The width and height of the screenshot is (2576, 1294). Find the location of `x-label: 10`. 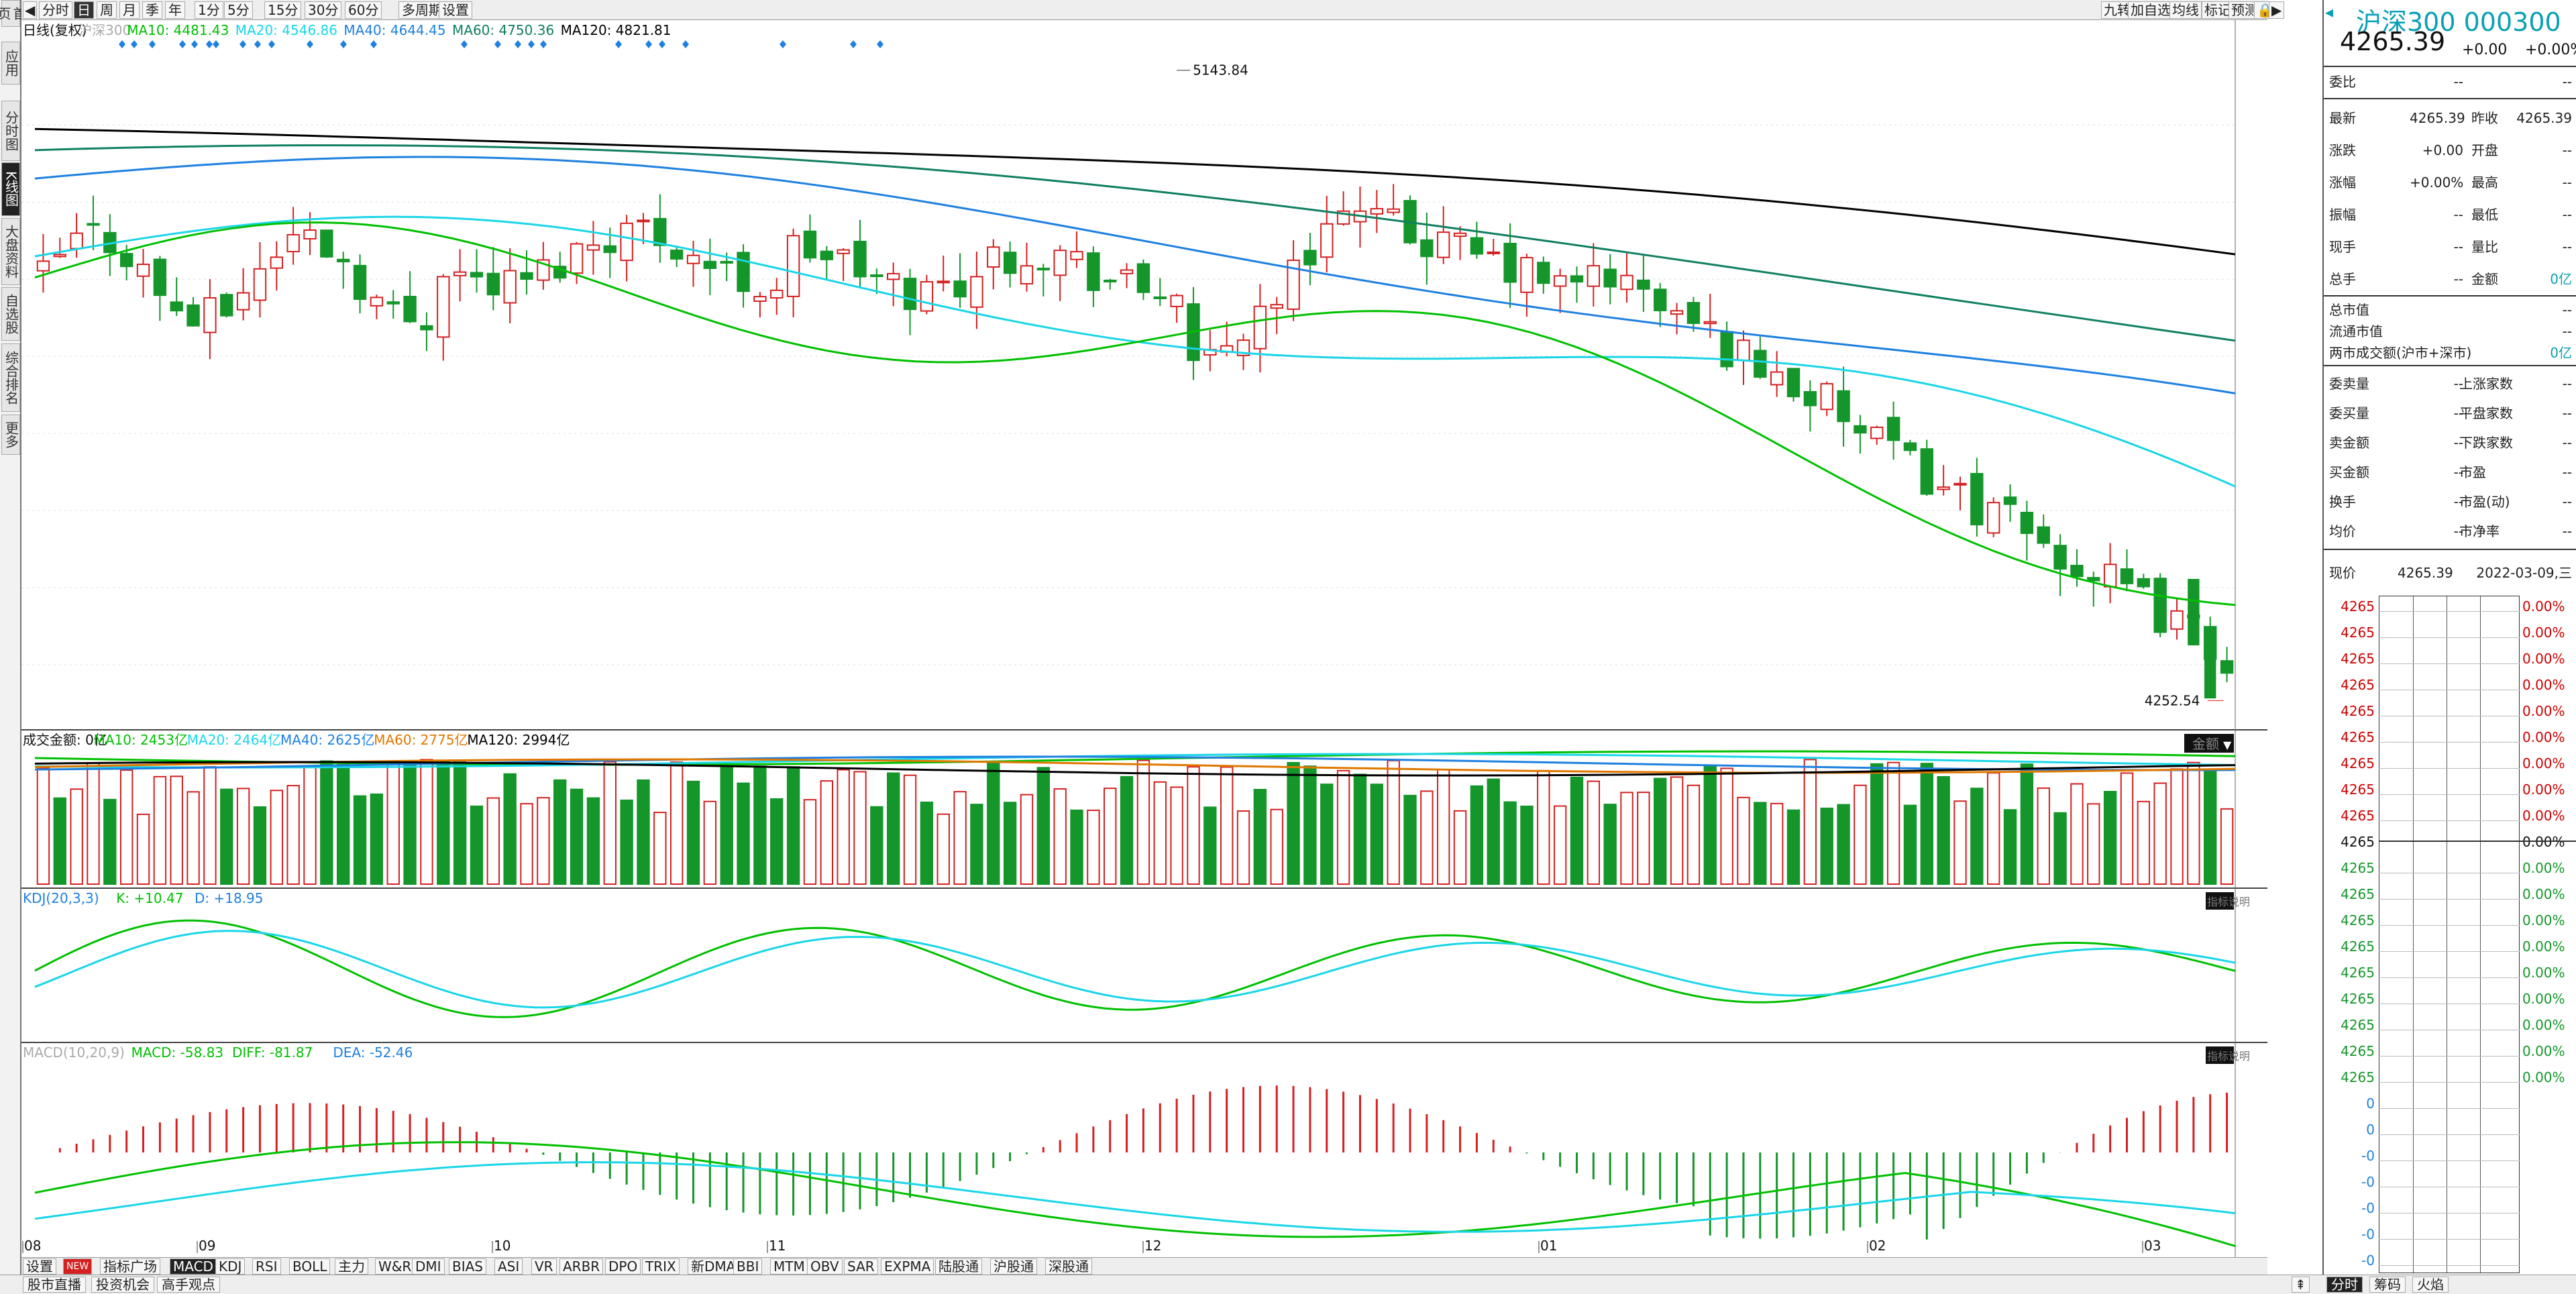

x-label: 10 is located at coordinates (502, 1246).